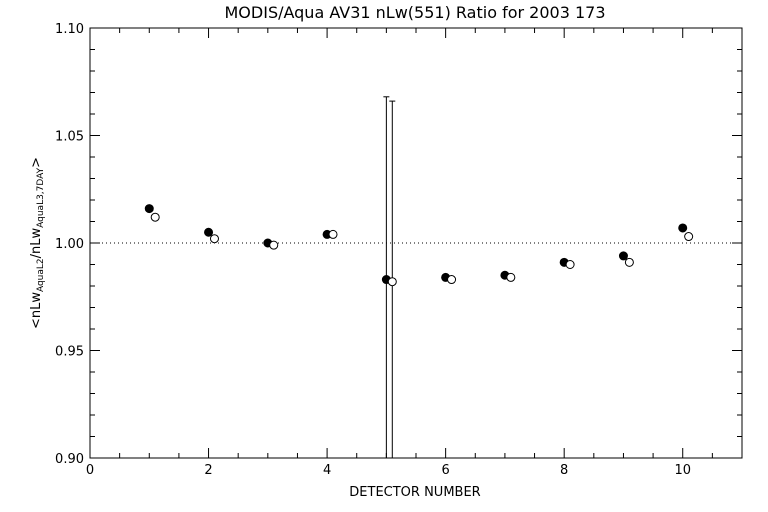  I want to click on x-tick-label: 8, so click(564, 470).